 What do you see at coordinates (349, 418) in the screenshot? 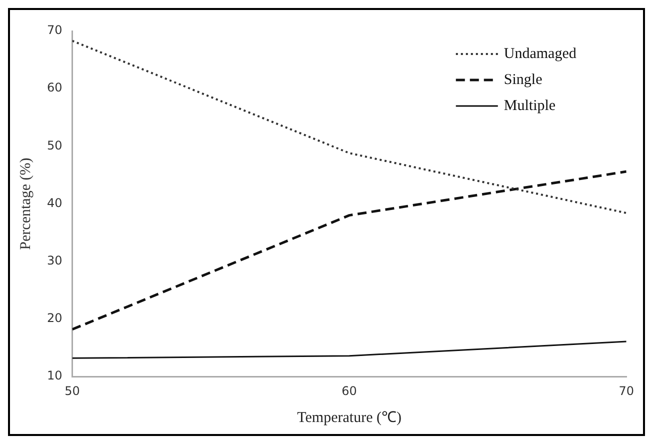
I see `x-axis-title: Temperature (℃)` at bounding box center [349, 418].